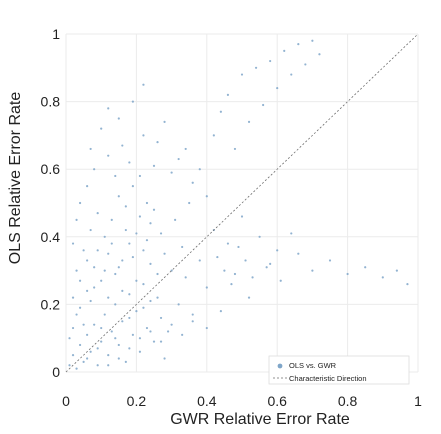 This screenshot has height=434, width=441. Describe the element at coordinates (51, 169) in the screenshot. I see `y-tick-label: 0.6` at that location.